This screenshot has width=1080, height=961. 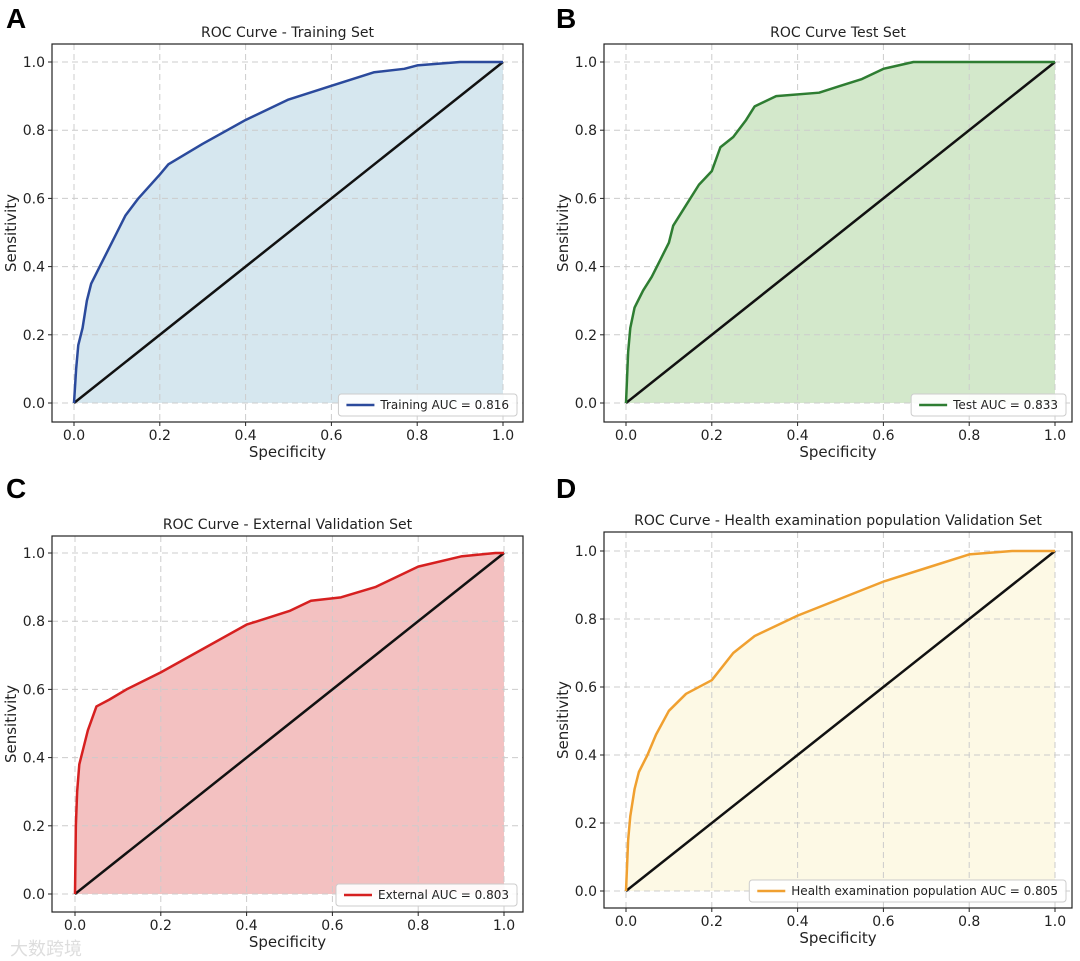 I want to click on legend-label: Test AUC = 0.833, so click(x=1005, y=405).